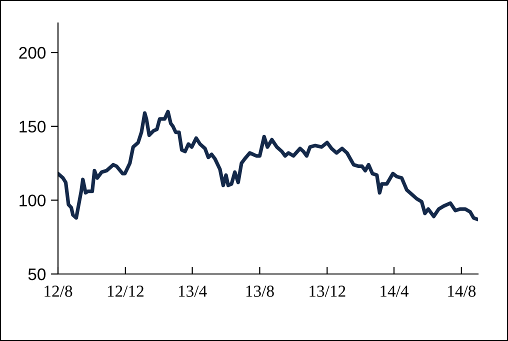  What do you see at coordinates (33, 200) in the screenshot?
I see `y-tick-label: 100` at bounding box center [33, 200].